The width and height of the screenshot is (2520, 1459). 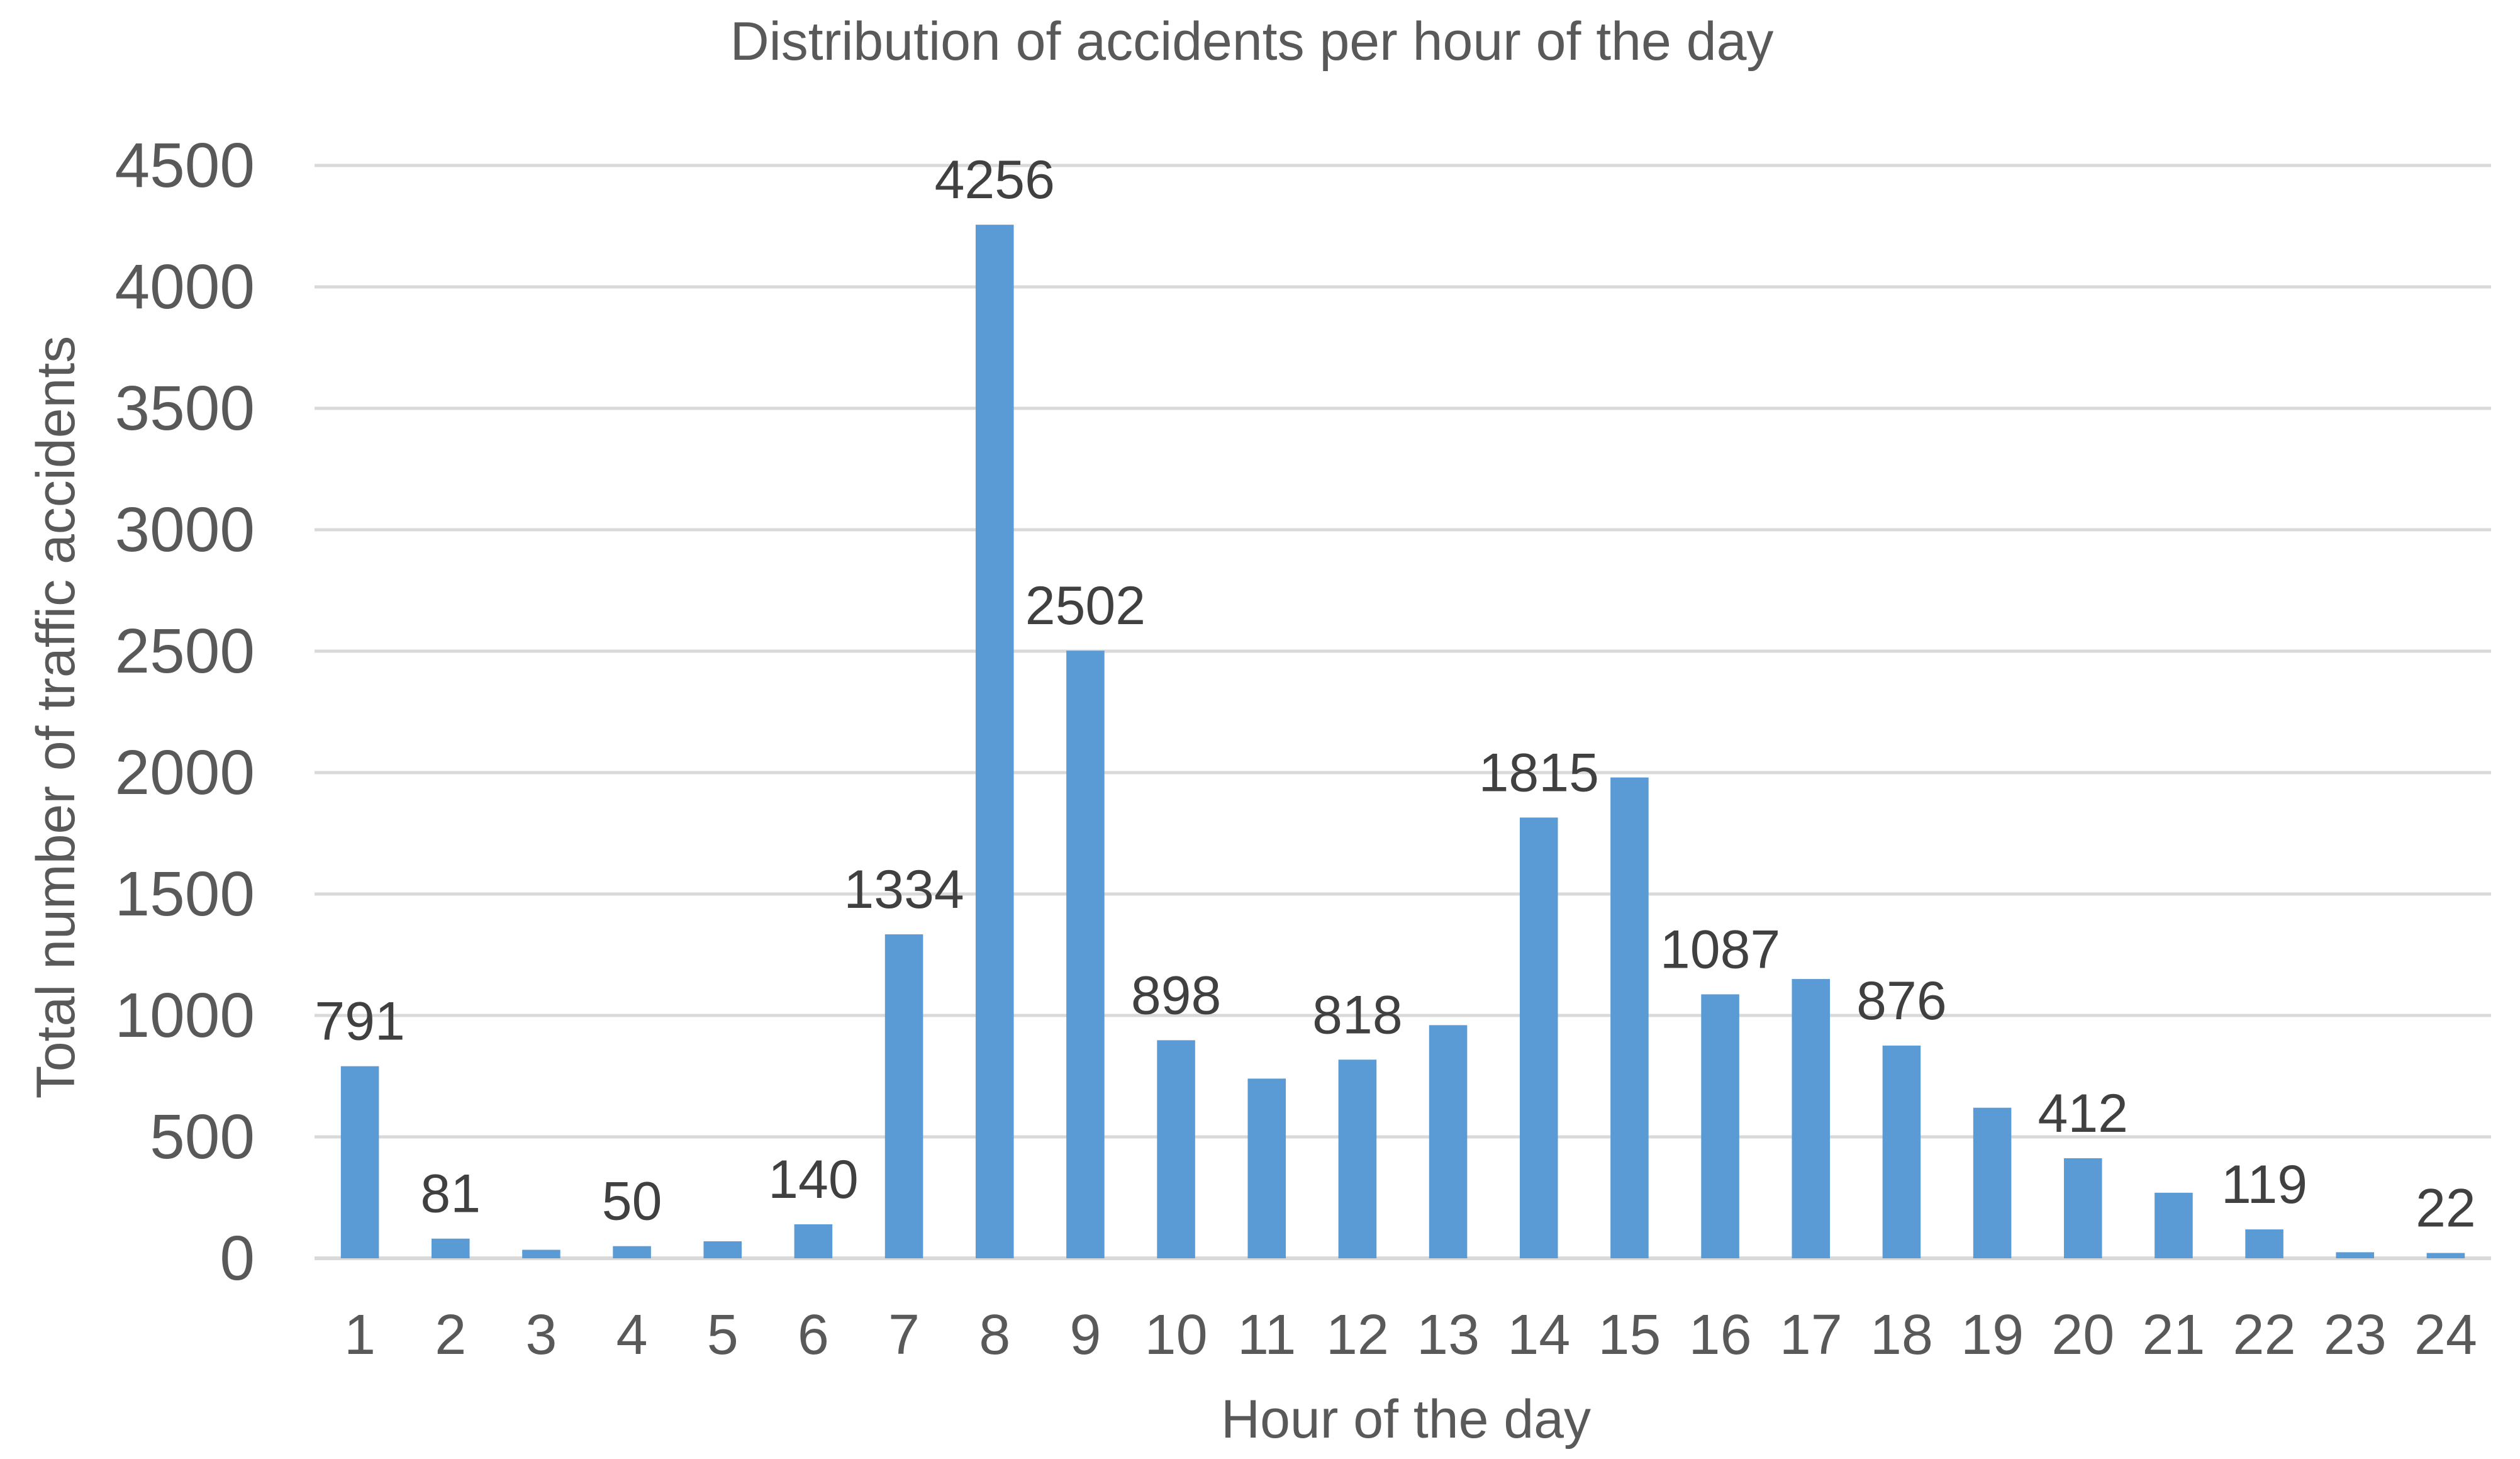 I want to click on x-tick-label: 1, so click(x=360, y=1336).